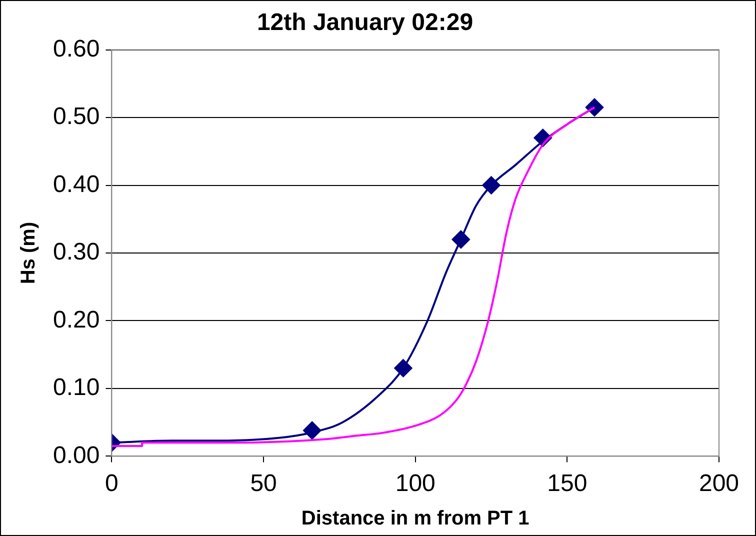 Image resolution: width=756 pixels, height=536 pixels. I want to click on y-tick-label: 0.40, so click(76, 184).